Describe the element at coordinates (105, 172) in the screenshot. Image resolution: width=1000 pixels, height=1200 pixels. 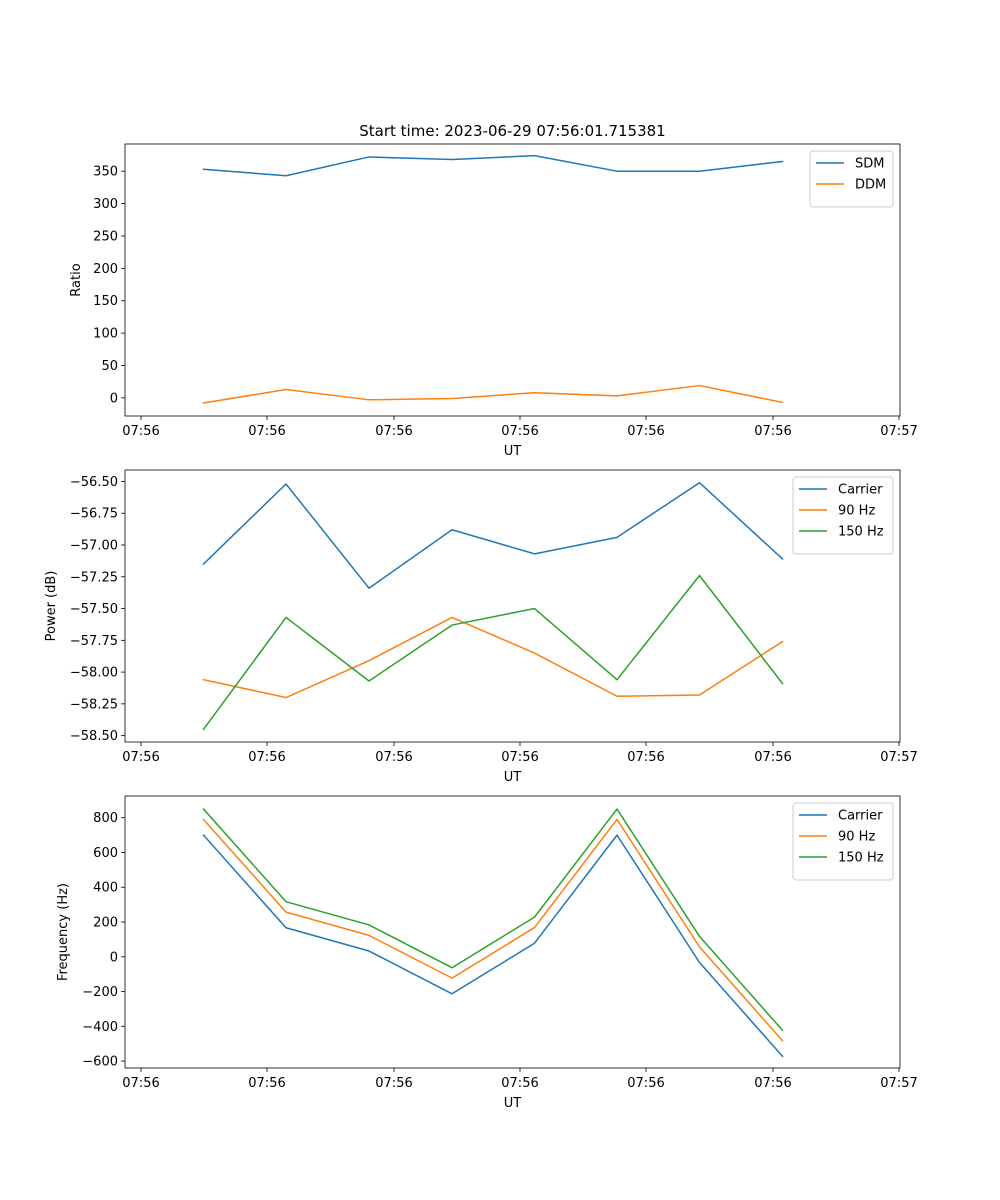
I see `y-tick-label: 350` at that location.